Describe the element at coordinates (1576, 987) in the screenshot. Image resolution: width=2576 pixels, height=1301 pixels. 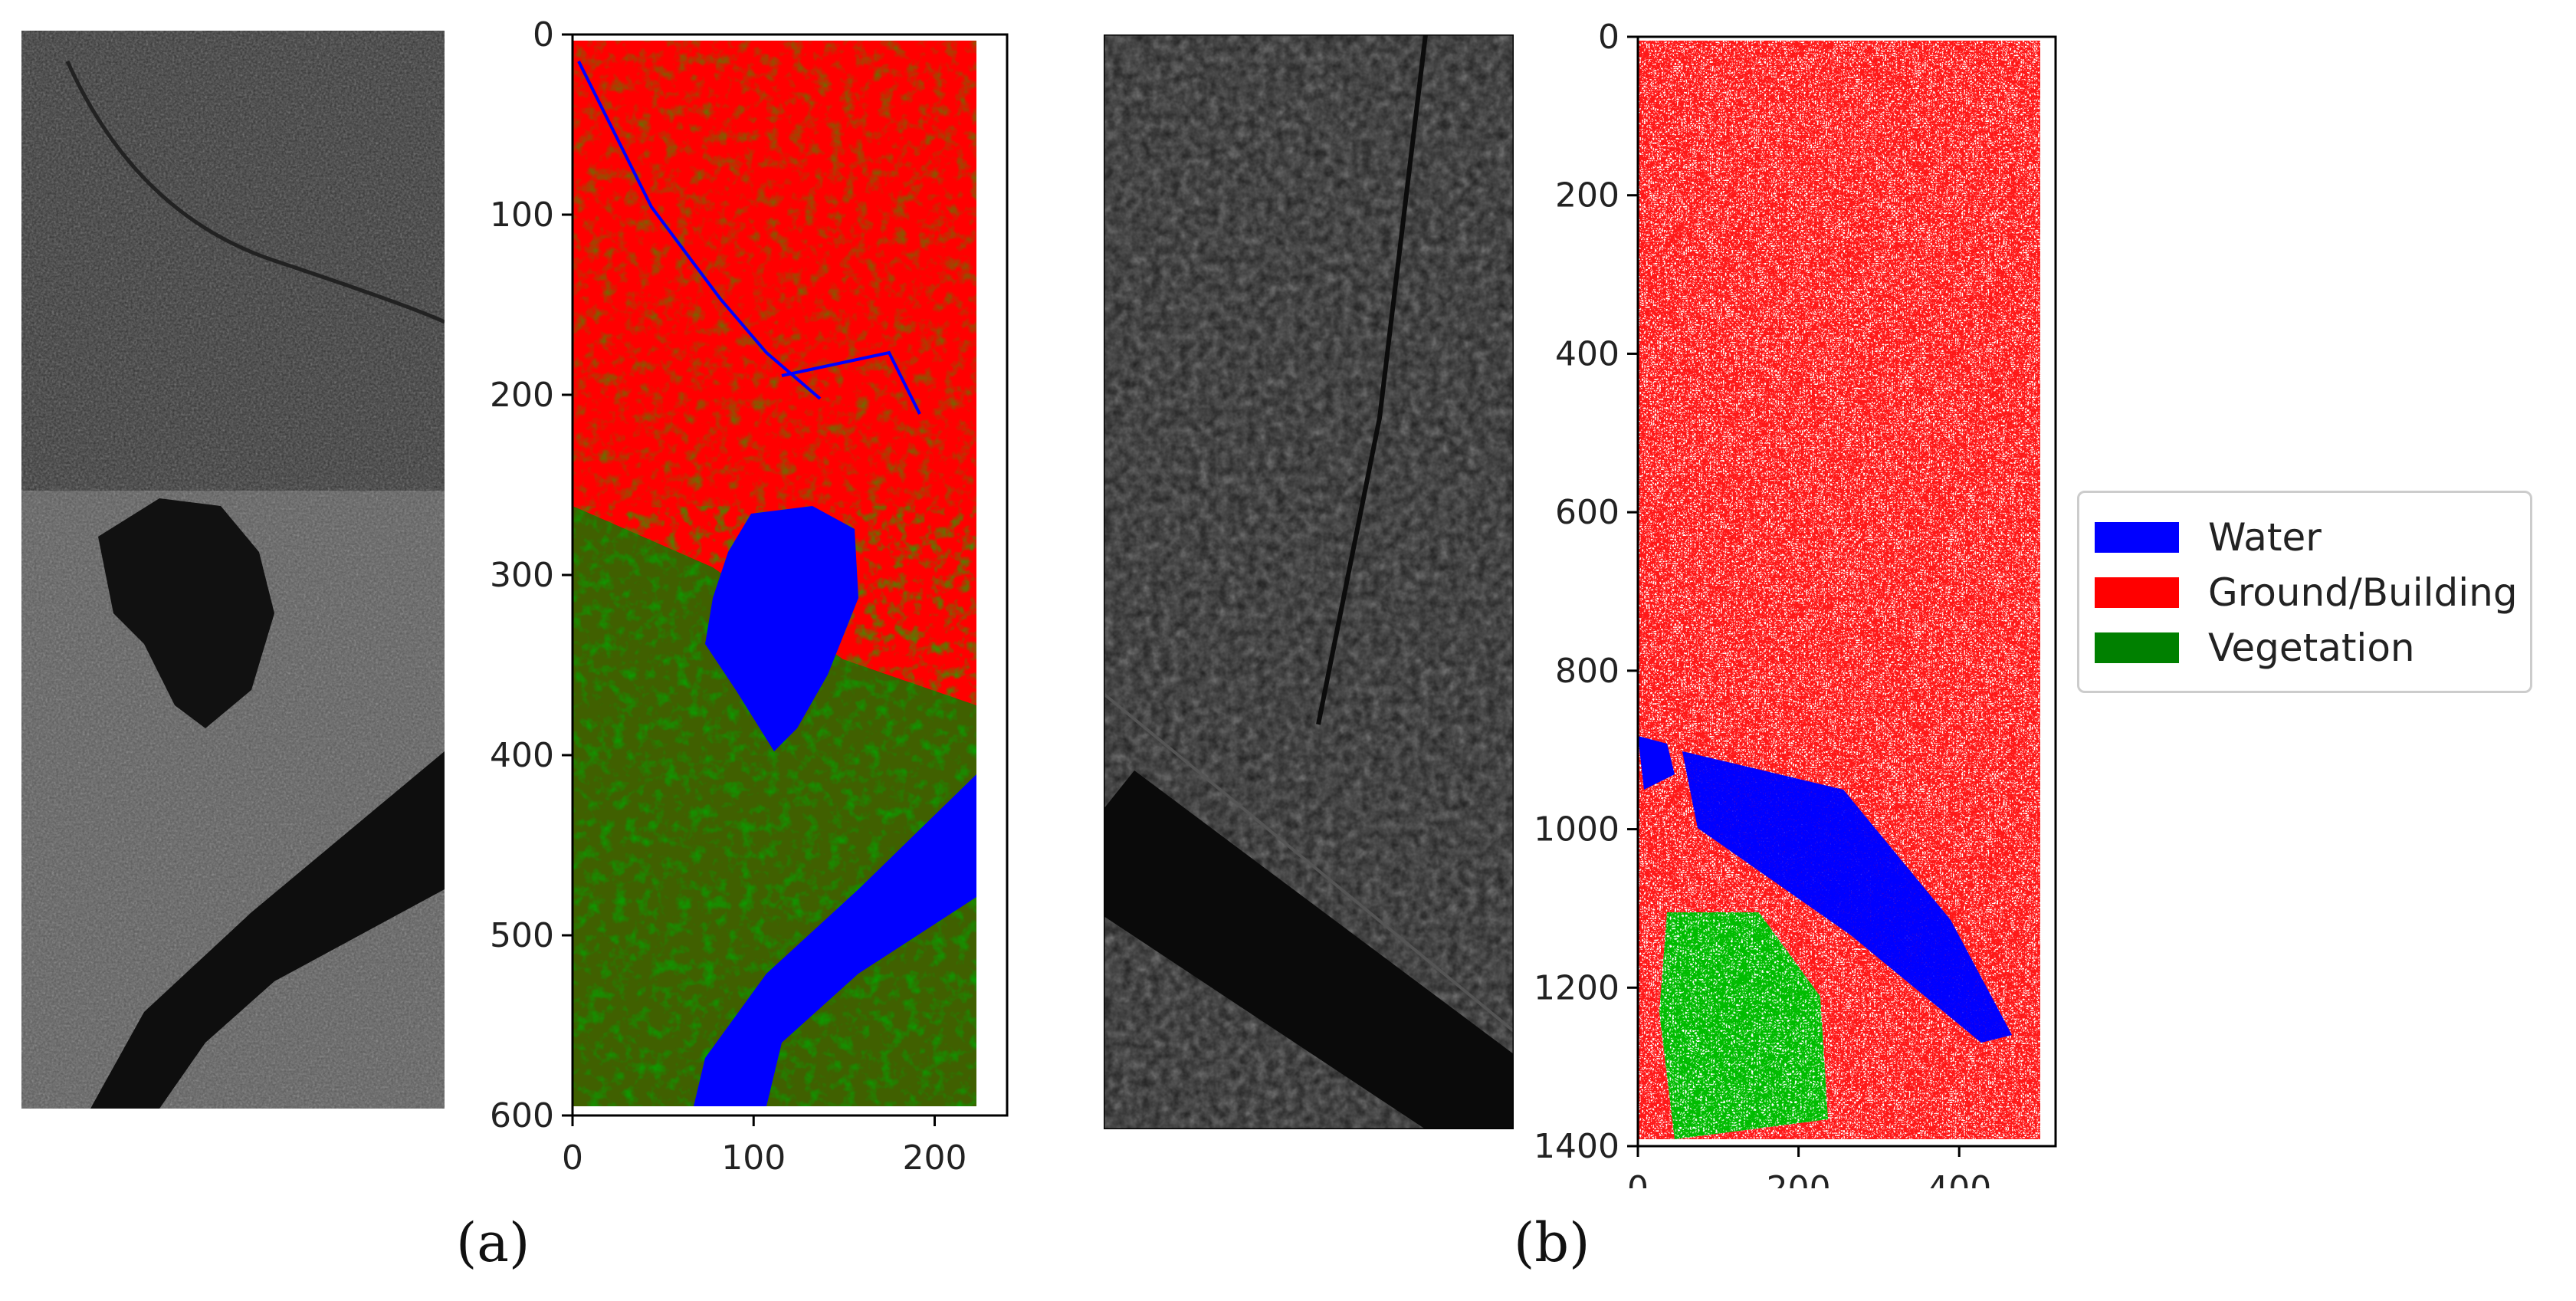
I see `map-b-y-tick-label: 1200` at that location.